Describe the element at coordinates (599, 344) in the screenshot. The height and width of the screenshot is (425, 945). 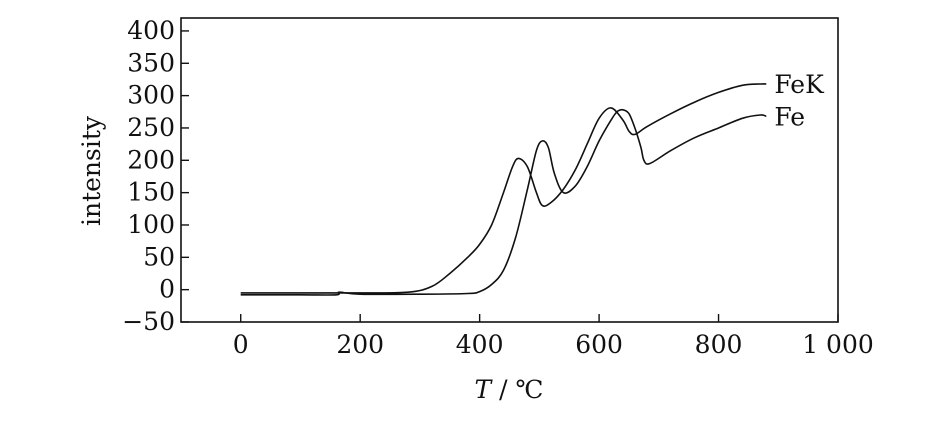
I see `x-tick-label: 600` at that location.